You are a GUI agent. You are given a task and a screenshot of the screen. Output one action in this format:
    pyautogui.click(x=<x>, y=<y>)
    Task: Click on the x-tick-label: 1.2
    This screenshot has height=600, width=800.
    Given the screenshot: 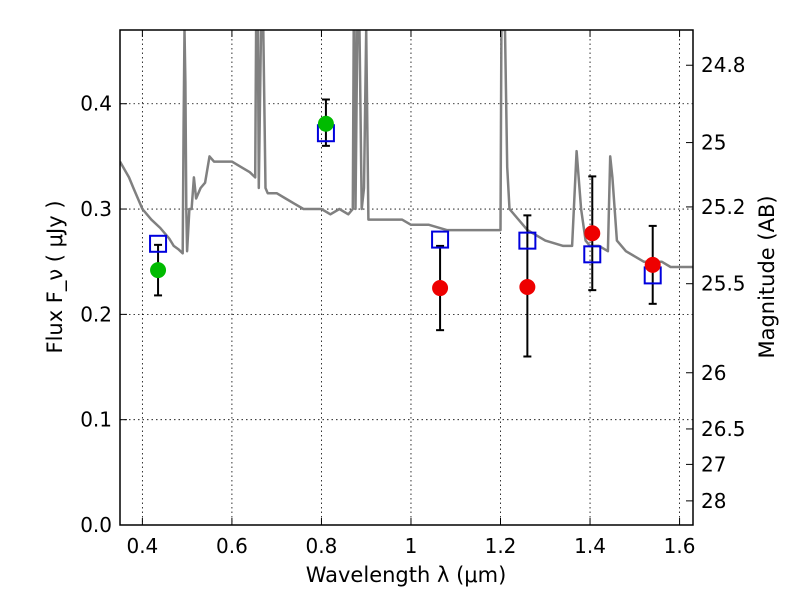 What is the action you would take?
    pyautogui.click(x=501, y=546)
    